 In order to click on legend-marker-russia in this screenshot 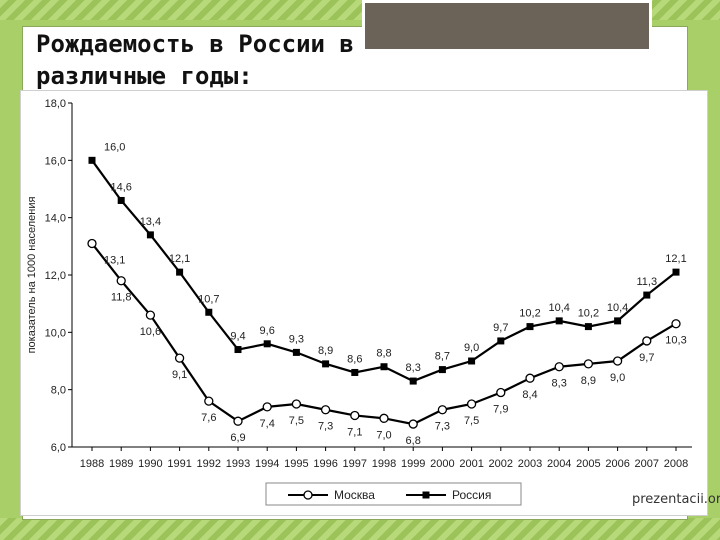, I will do `click(426, 495)`.